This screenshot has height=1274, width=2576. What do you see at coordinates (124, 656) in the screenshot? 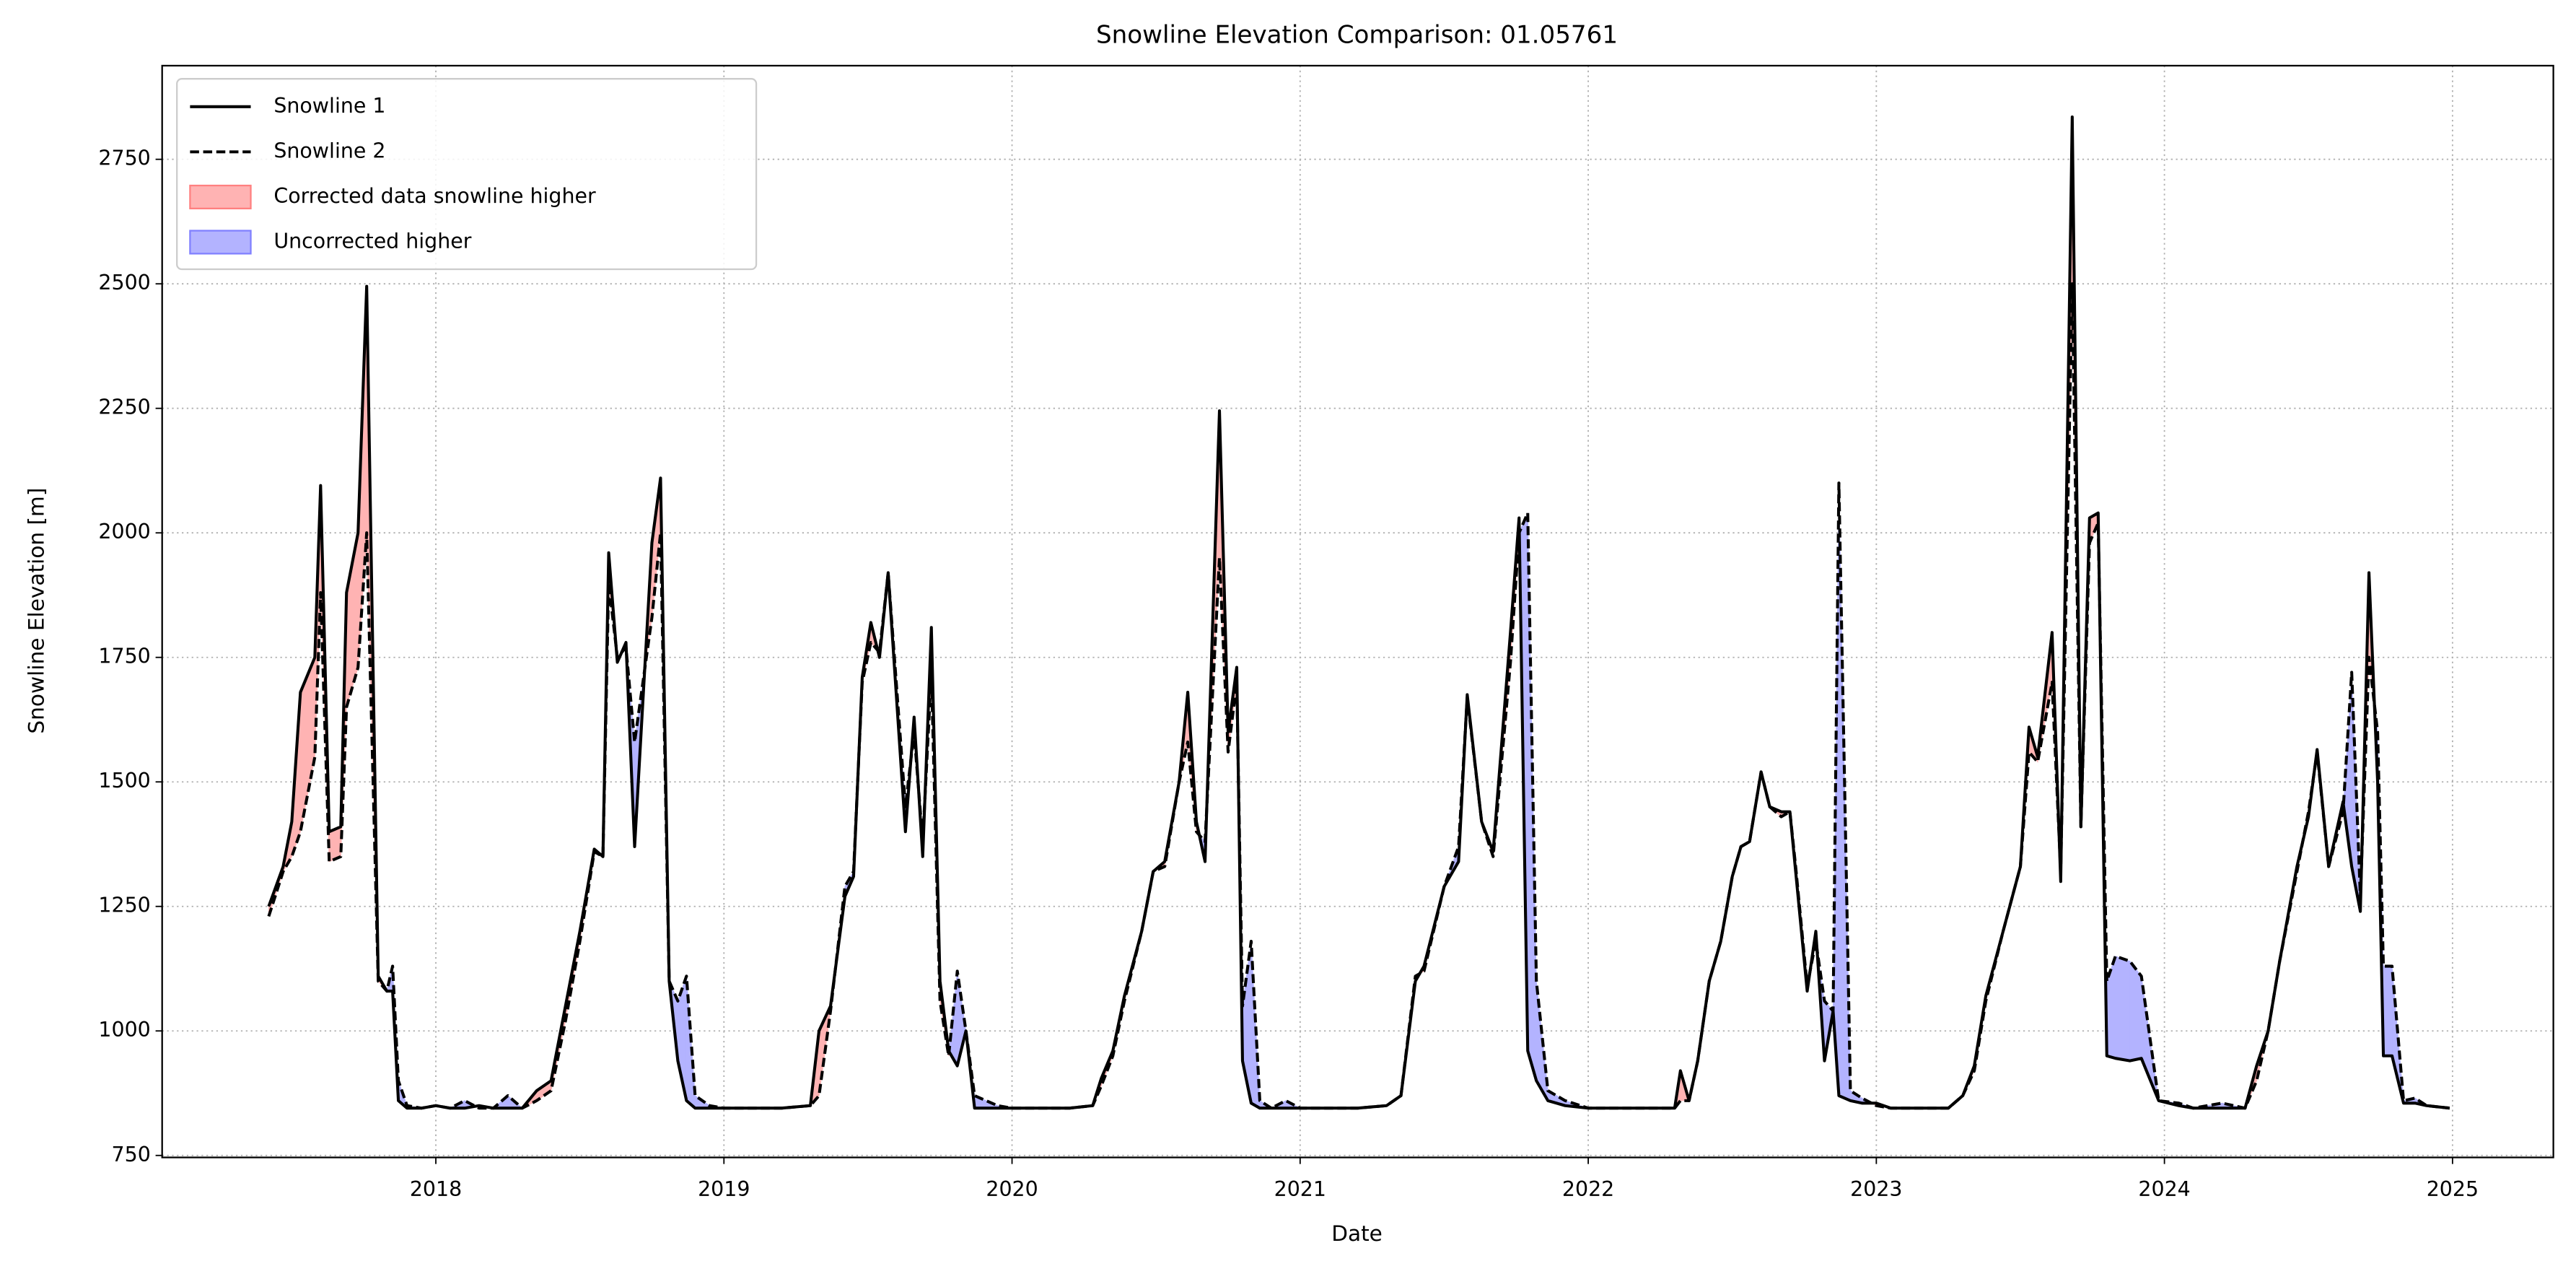
I see `y-tick-label: 1750` at bounding box center [124, 656].